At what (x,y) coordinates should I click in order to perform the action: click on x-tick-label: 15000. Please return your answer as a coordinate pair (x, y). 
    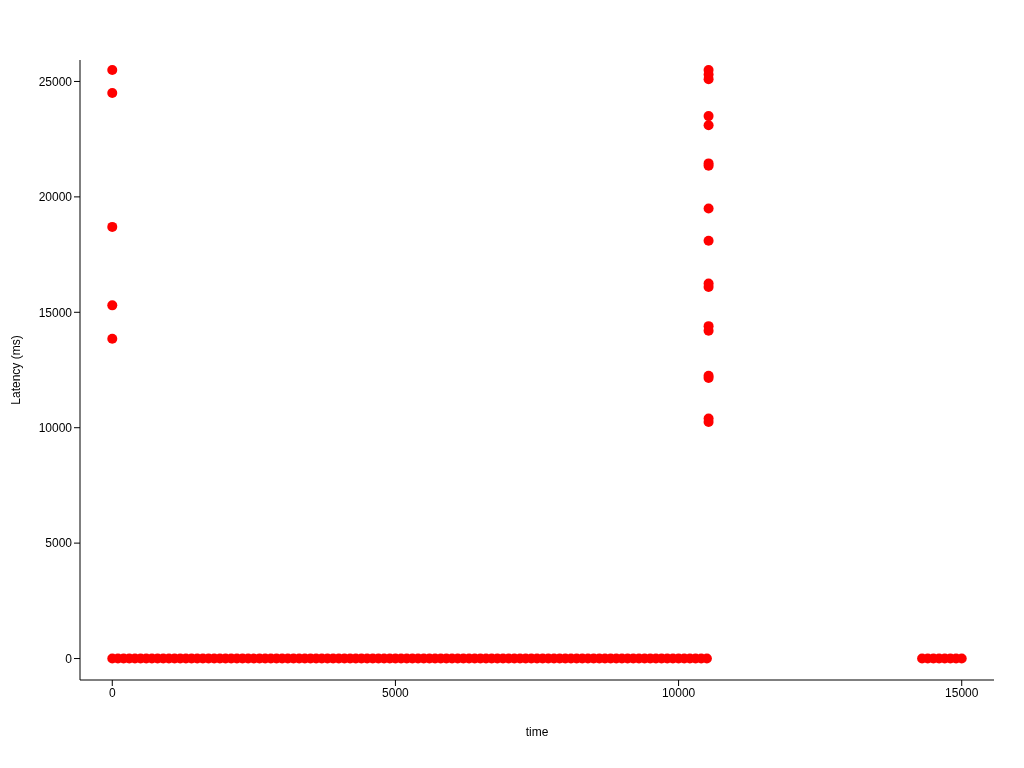
    Looking at the image, I should click on (962, 692).